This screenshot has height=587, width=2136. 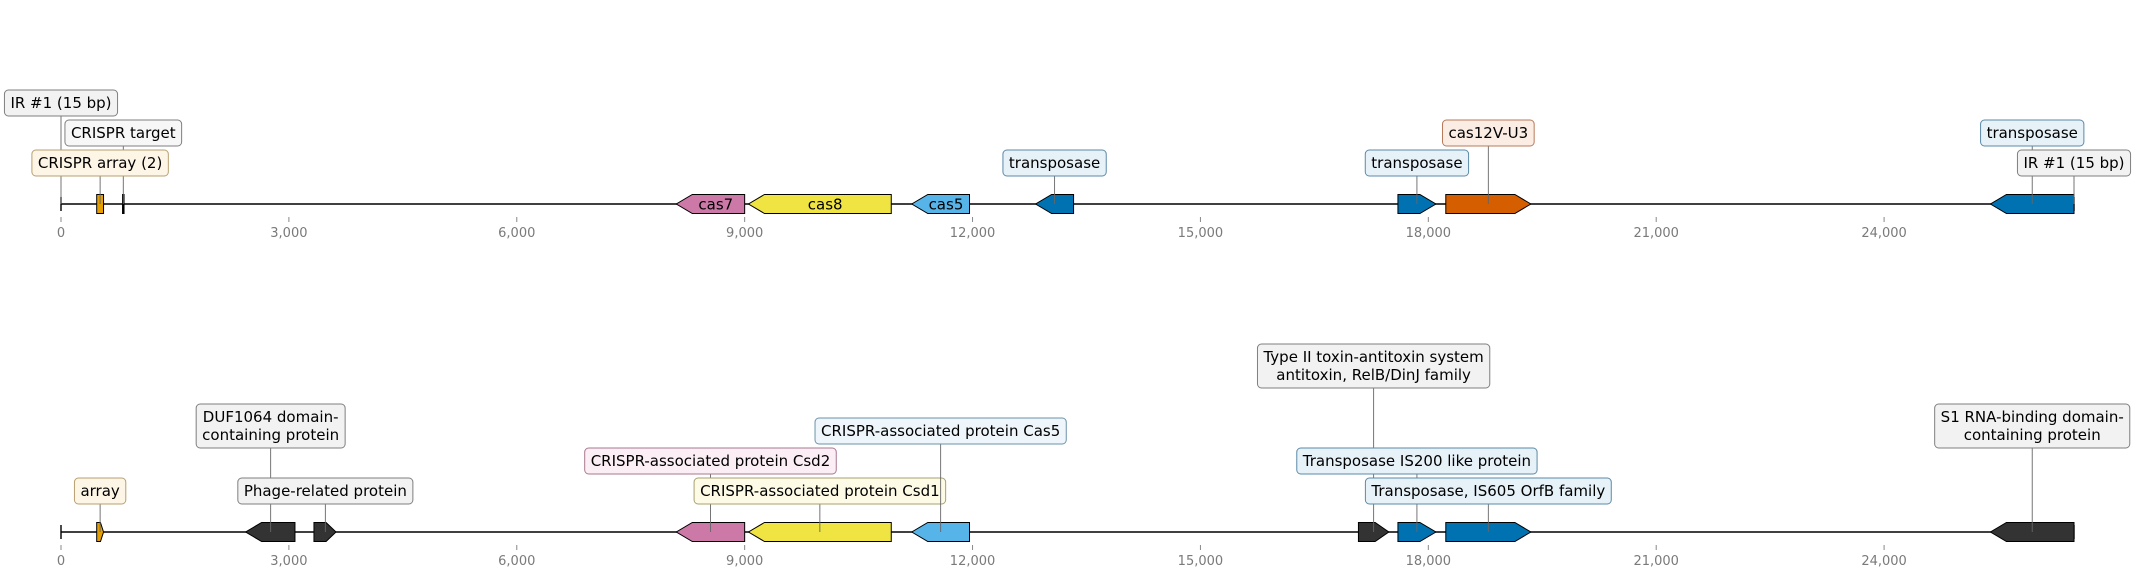 I want to click on annotation-label: CRISPR-associated protein Csd2, so click(x=711, y=461).